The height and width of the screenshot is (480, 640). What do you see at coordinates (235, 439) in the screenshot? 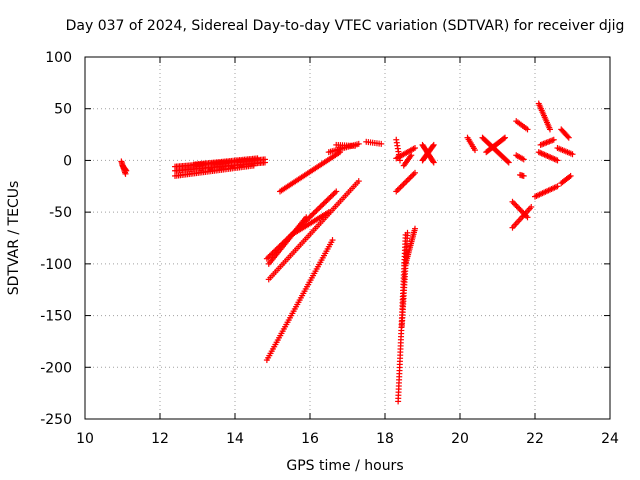
I see `x-tick-label: 14` at bounding box center [235, 439].